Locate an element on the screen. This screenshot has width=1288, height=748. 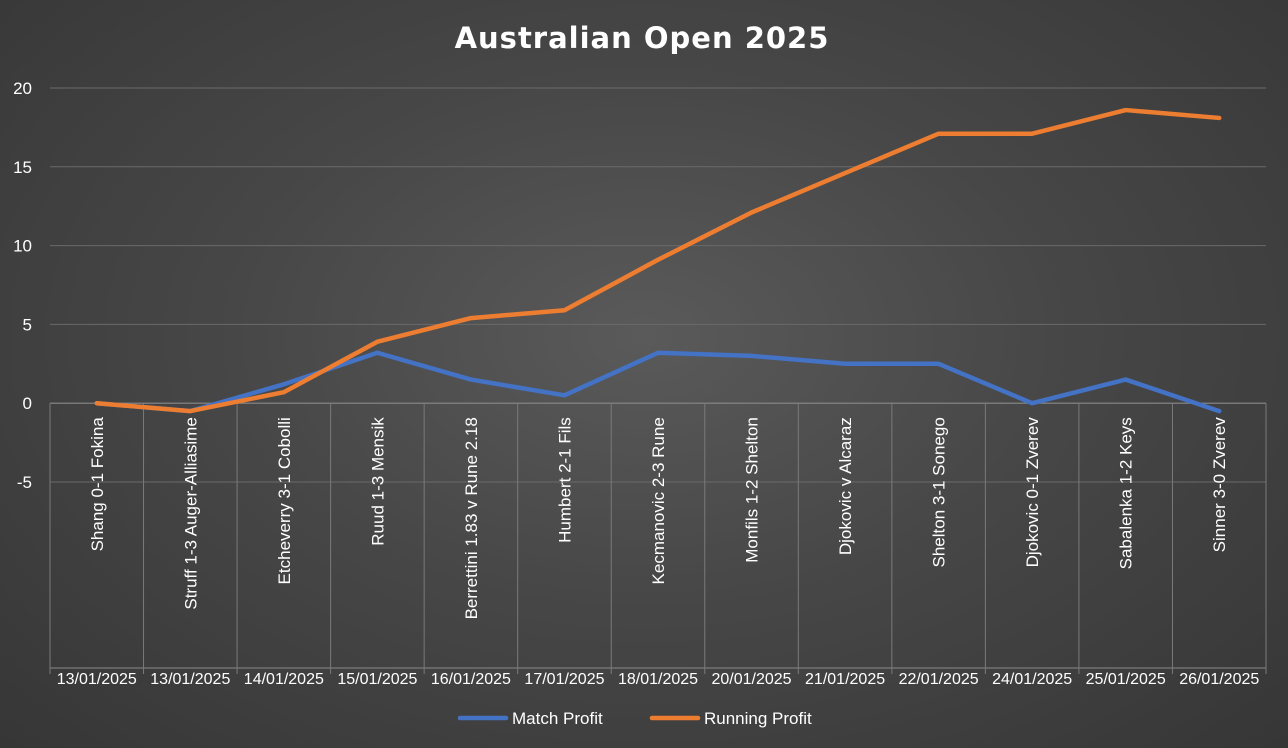
date-label: 18/01/2025 is located at coordinates (658, 679).